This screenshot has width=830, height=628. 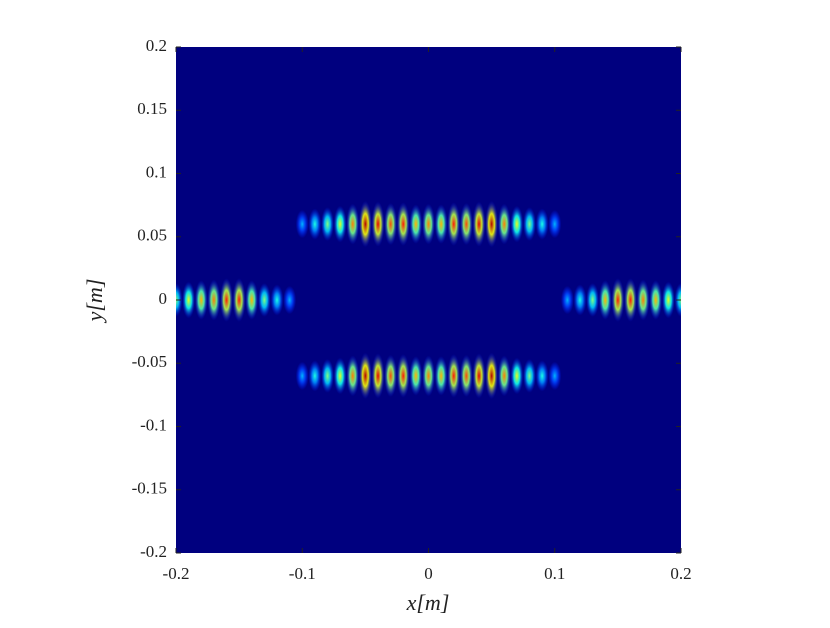 What do you see at coordinates (302, 573) in the screenshot?
I see `x-tick-label: -0.1` at bounding box center [302, 573].